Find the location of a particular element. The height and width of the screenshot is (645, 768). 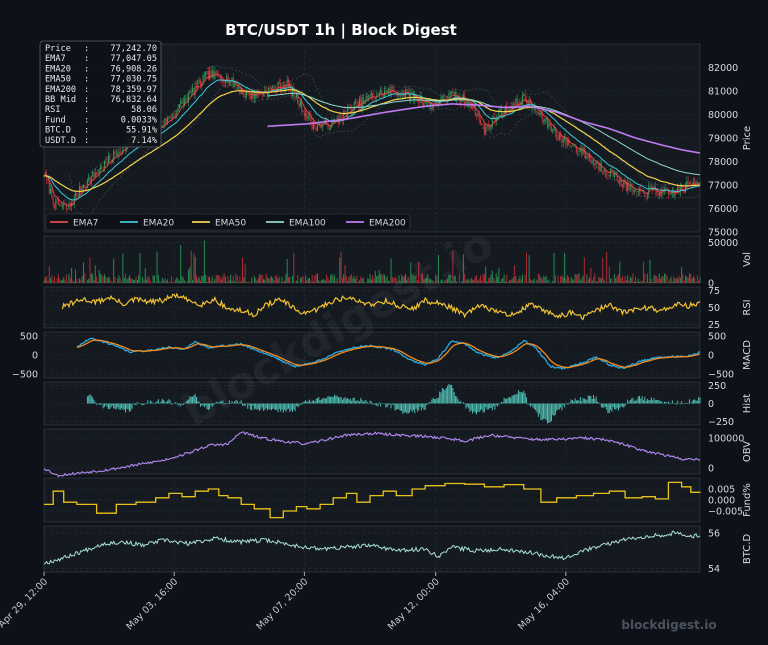

price-tick-label: 81000 is located at coordinates (723, 92).